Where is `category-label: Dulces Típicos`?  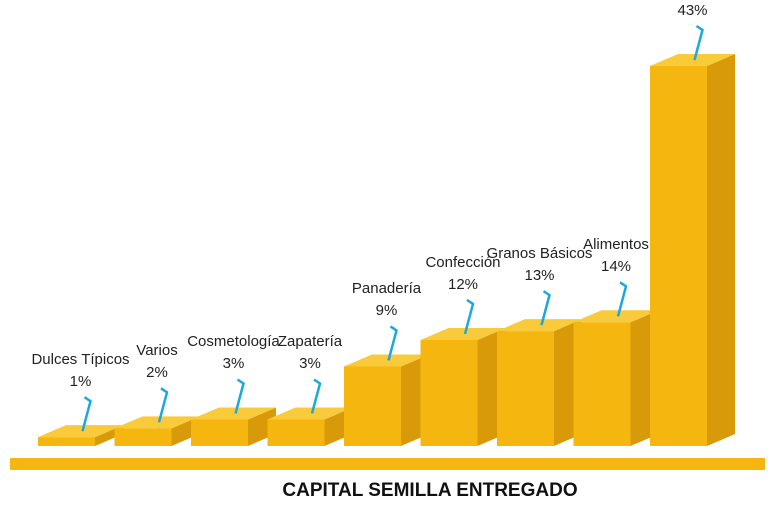
category-label: Dulces Típicos is located at coordinates (80, 360).